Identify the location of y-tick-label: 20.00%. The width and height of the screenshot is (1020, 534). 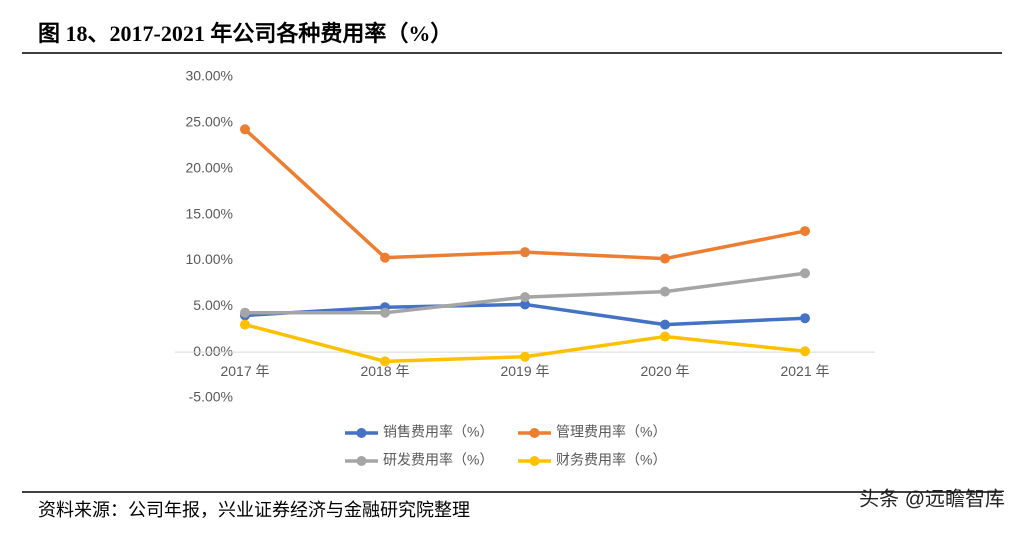
(209, 167).